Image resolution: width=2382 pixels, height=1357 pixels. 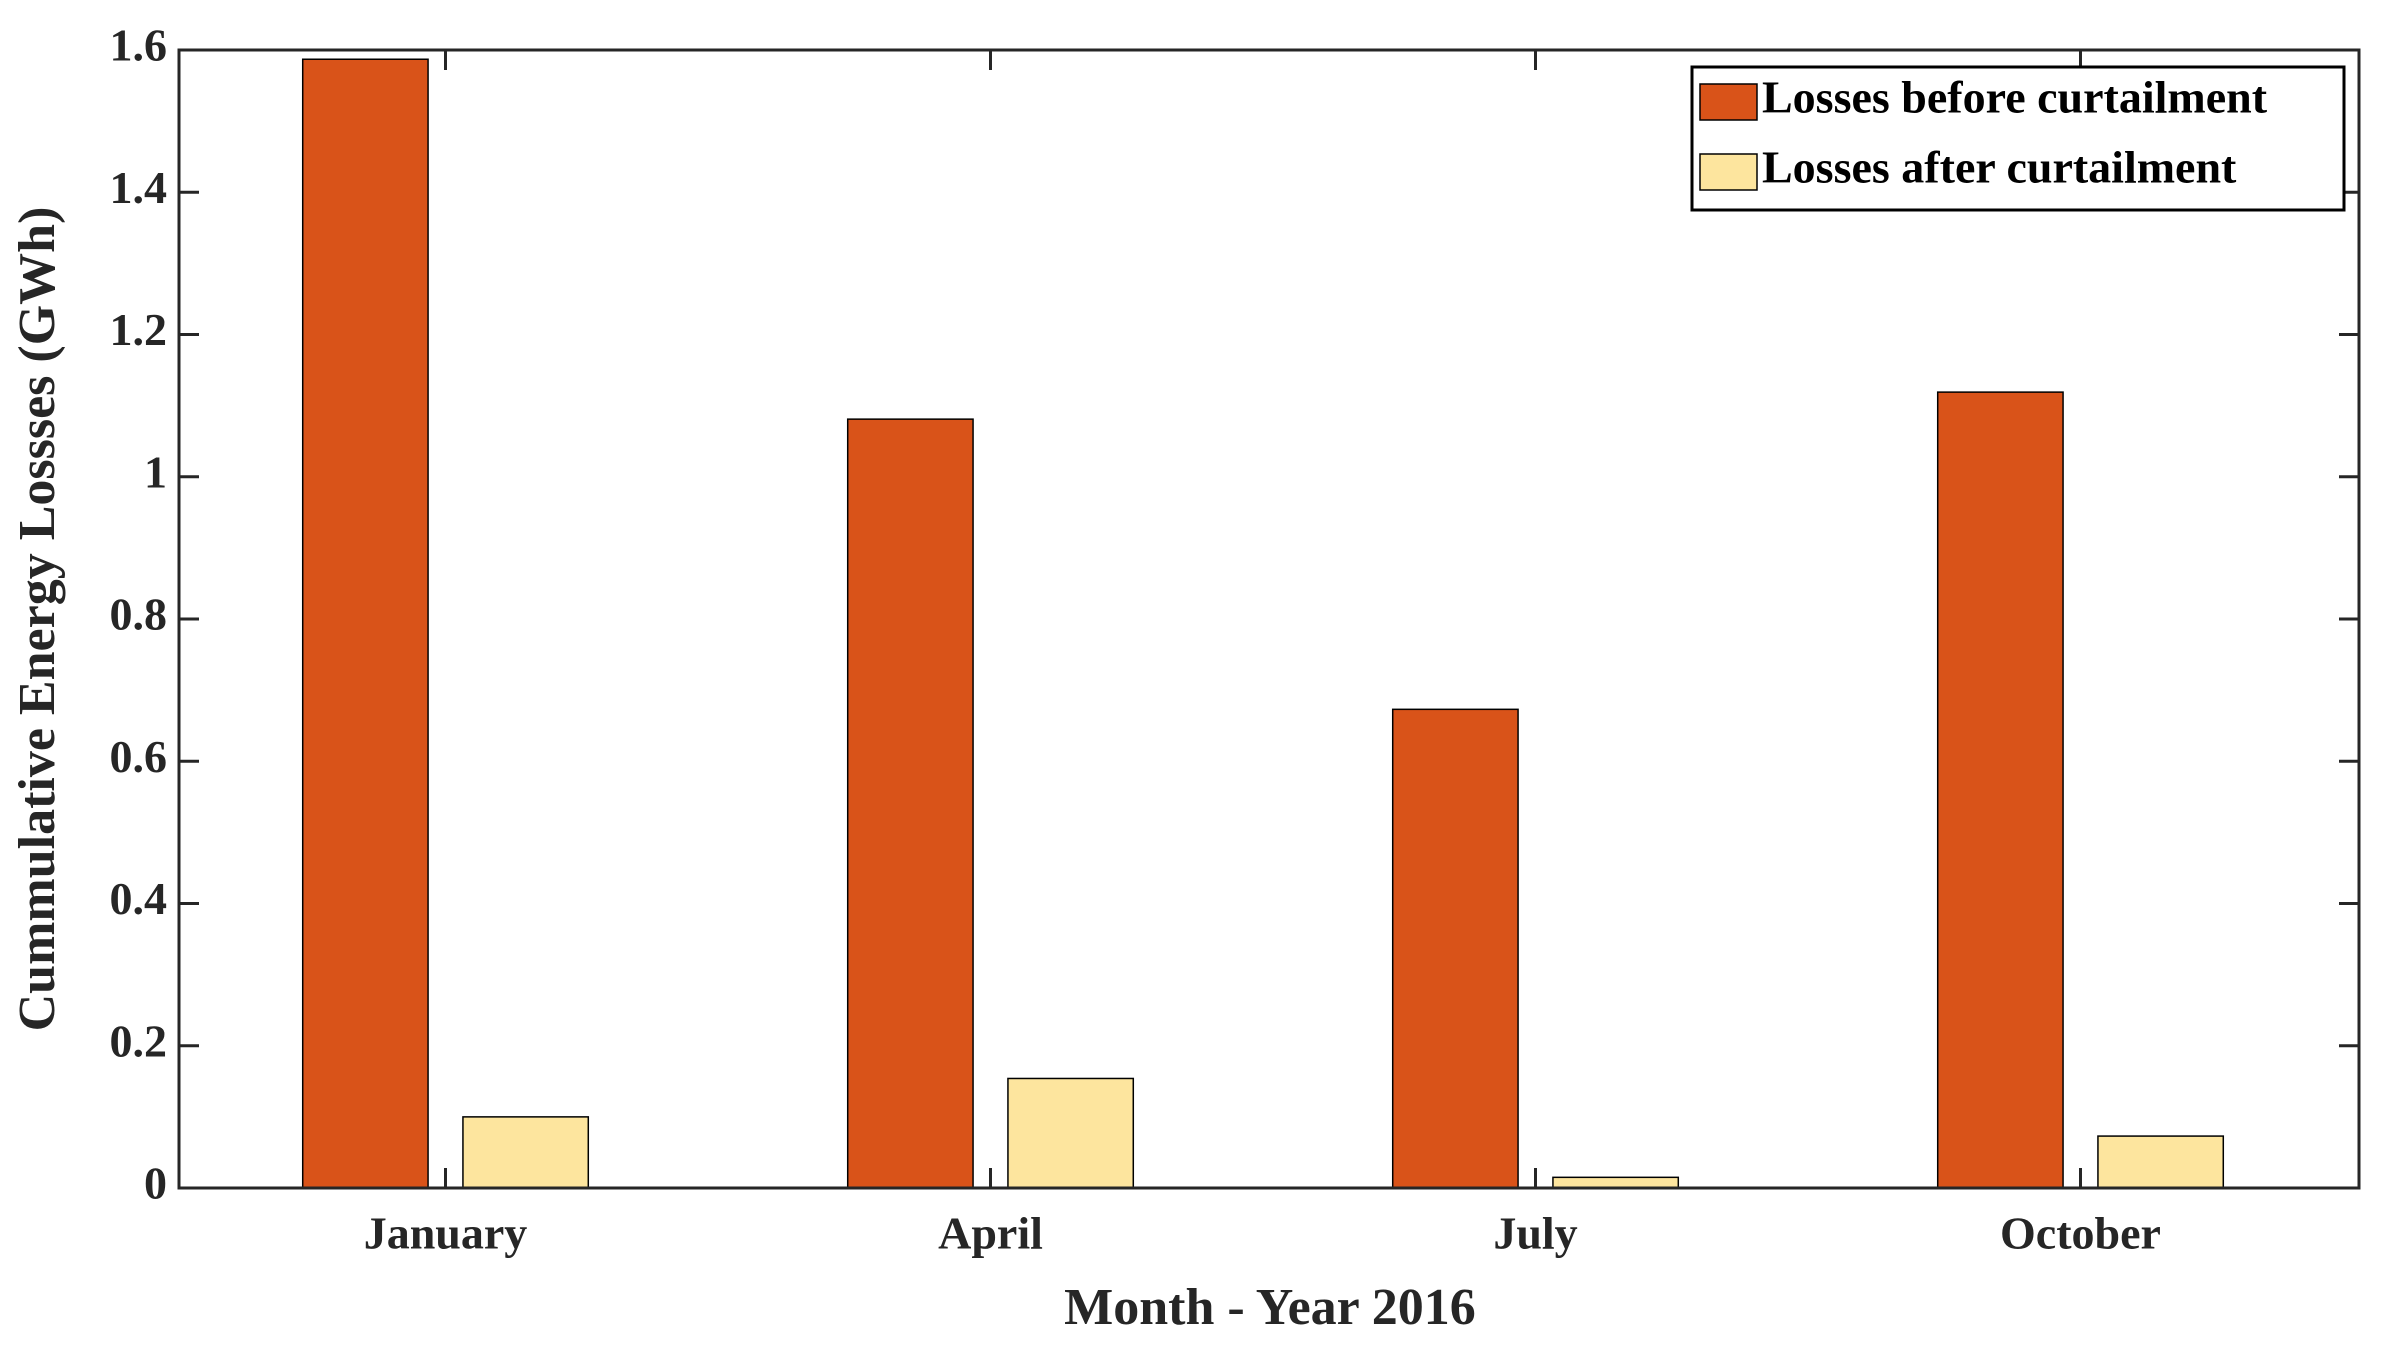 What do you see at coordinates (139, 756) in the screenshot?
I see `y-tick-label: 0.6` at bounding box center [139, 756].